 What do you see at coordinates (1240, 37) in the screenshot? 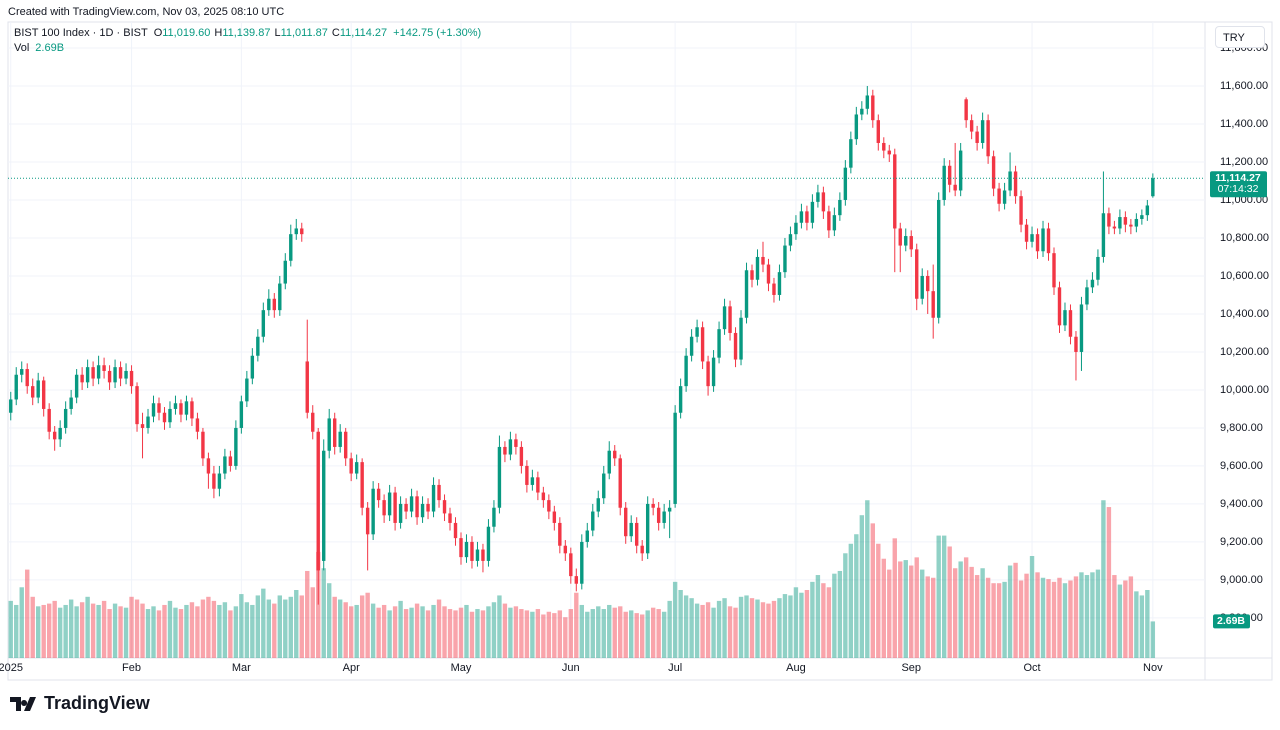
I see `currency-button: TRY` at bounding box center [1240, 37].